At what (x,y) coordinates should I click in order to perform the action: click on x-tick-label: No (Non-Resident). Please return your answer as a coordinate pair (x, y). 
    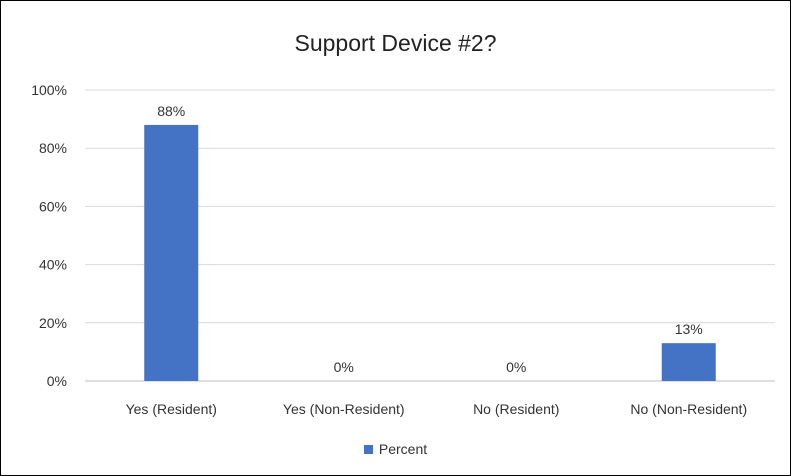
    Looking at the image, I should click on (688, 409).